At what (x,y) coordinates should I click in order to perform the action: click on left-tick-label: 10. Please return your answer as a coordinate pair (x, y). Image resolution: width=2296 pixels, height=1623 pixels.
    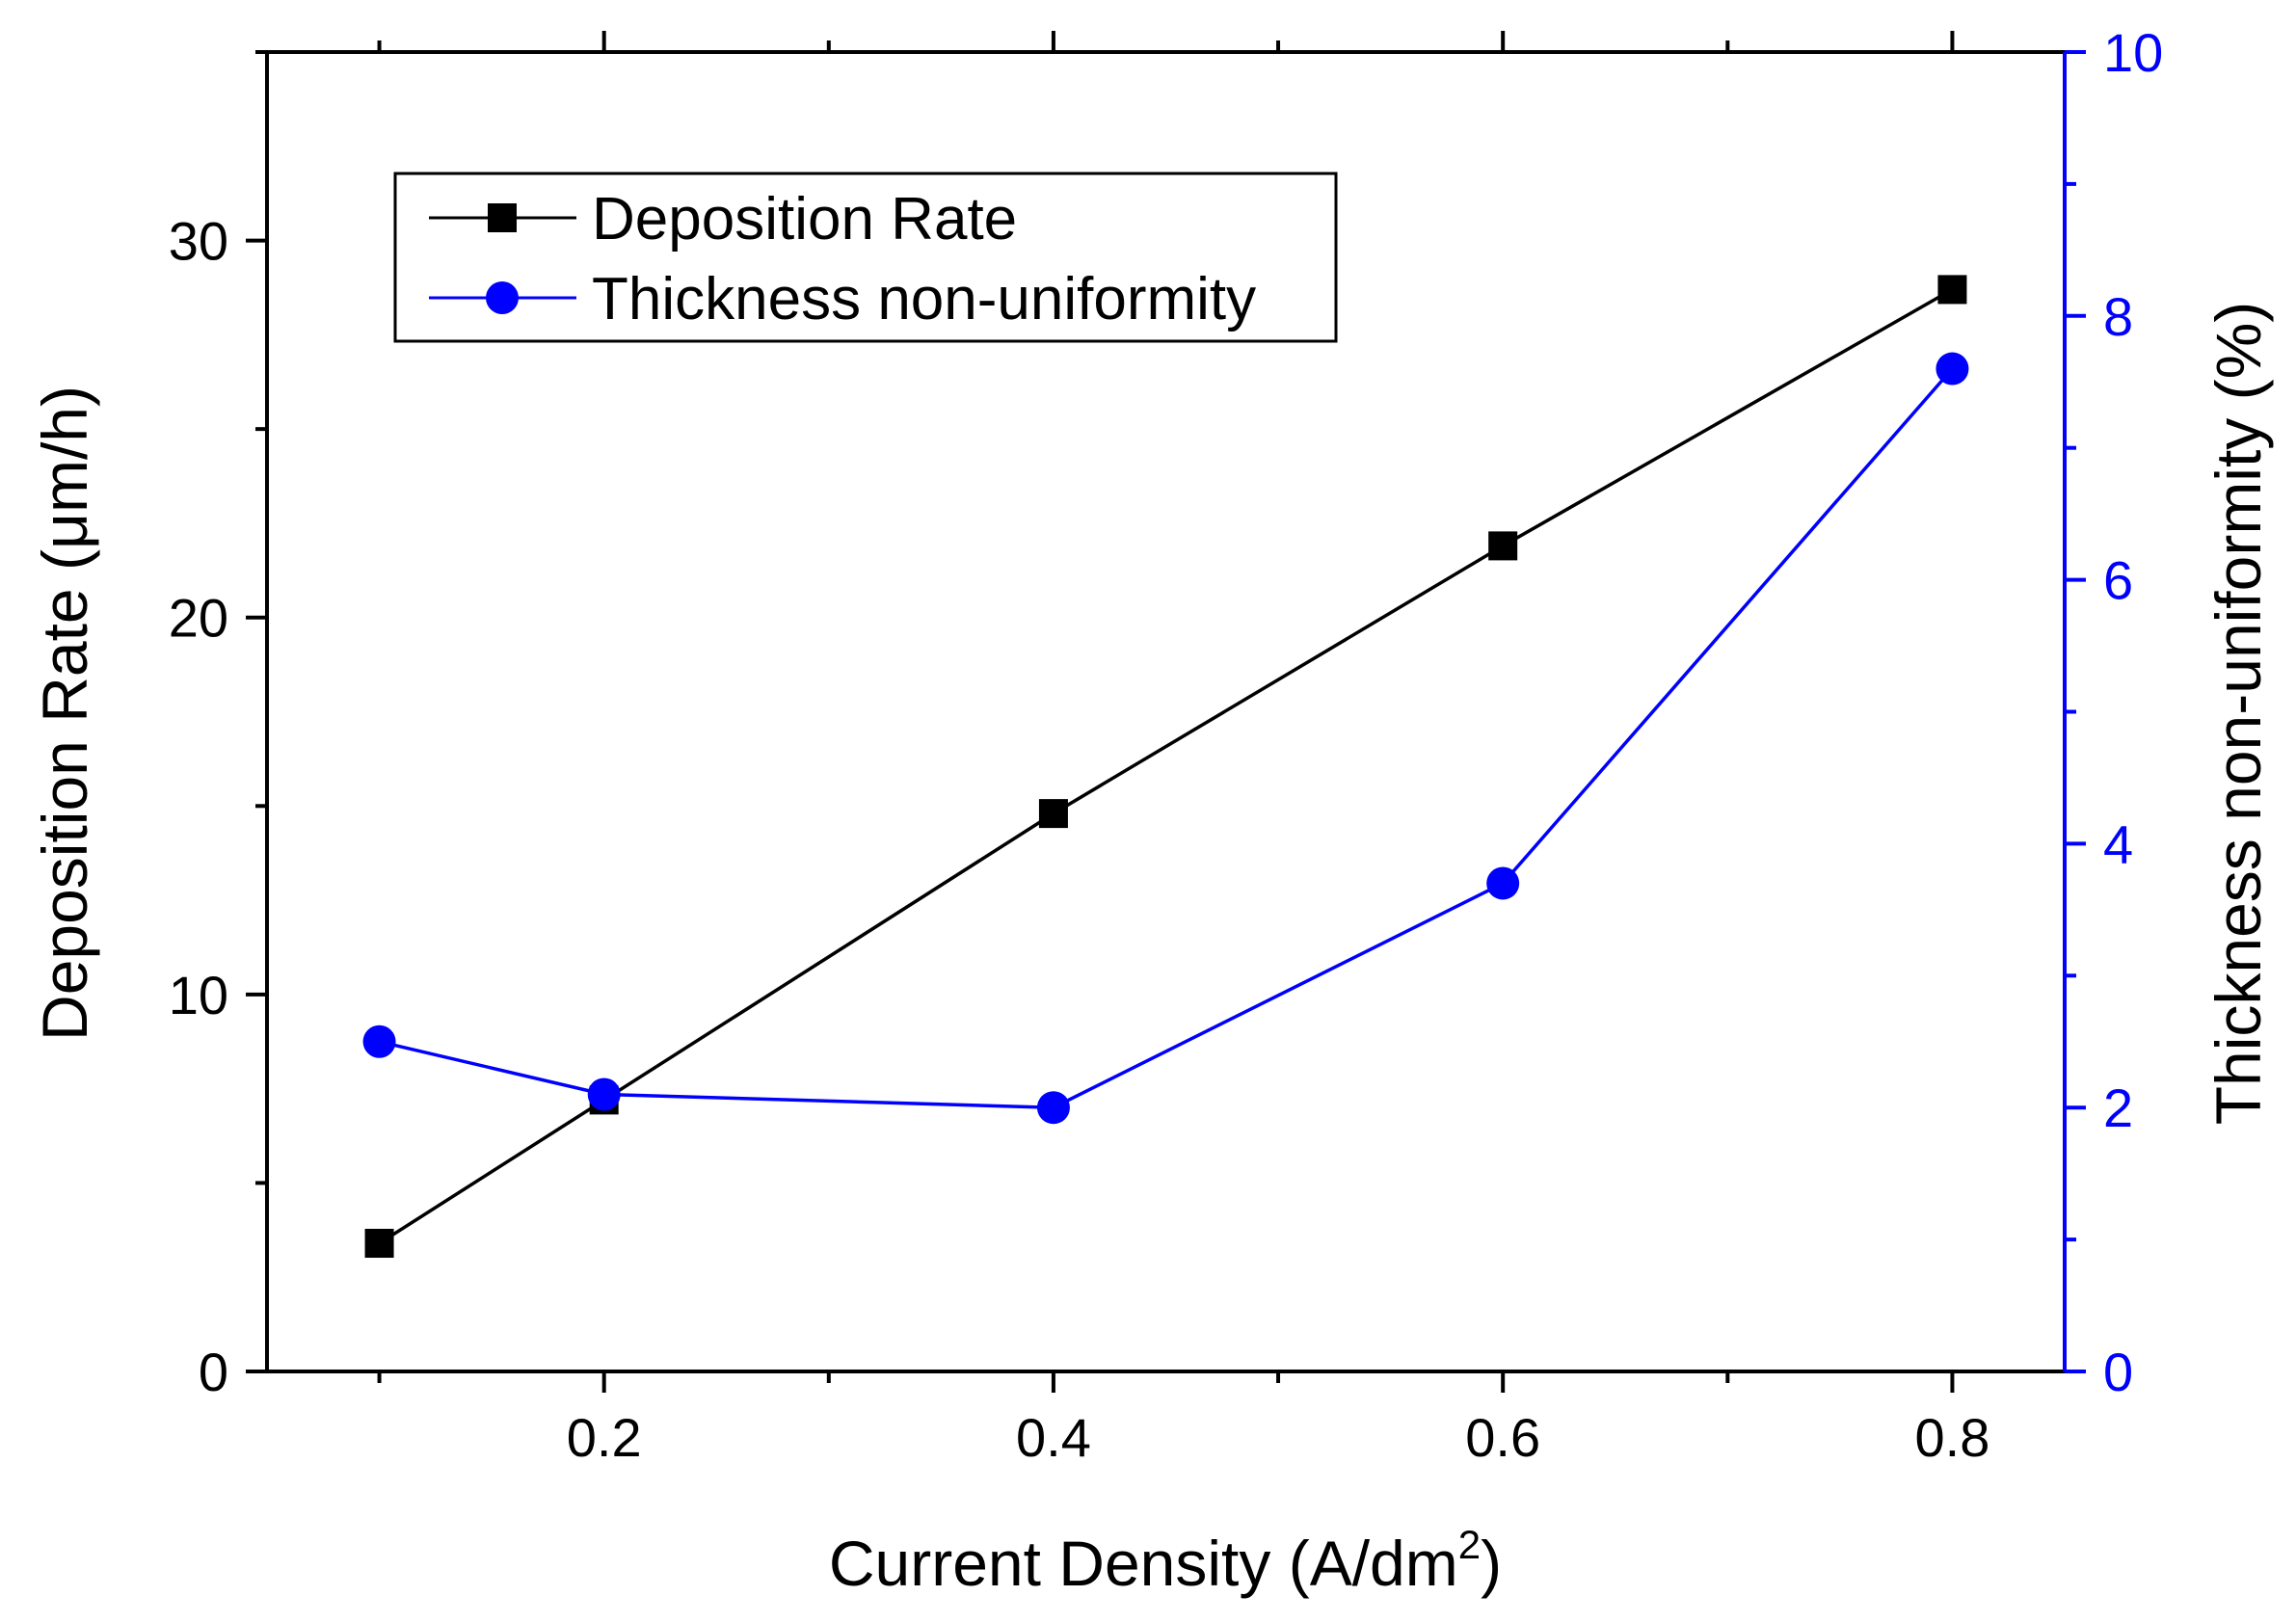
    Looking at the image, I should click on (198, 995).